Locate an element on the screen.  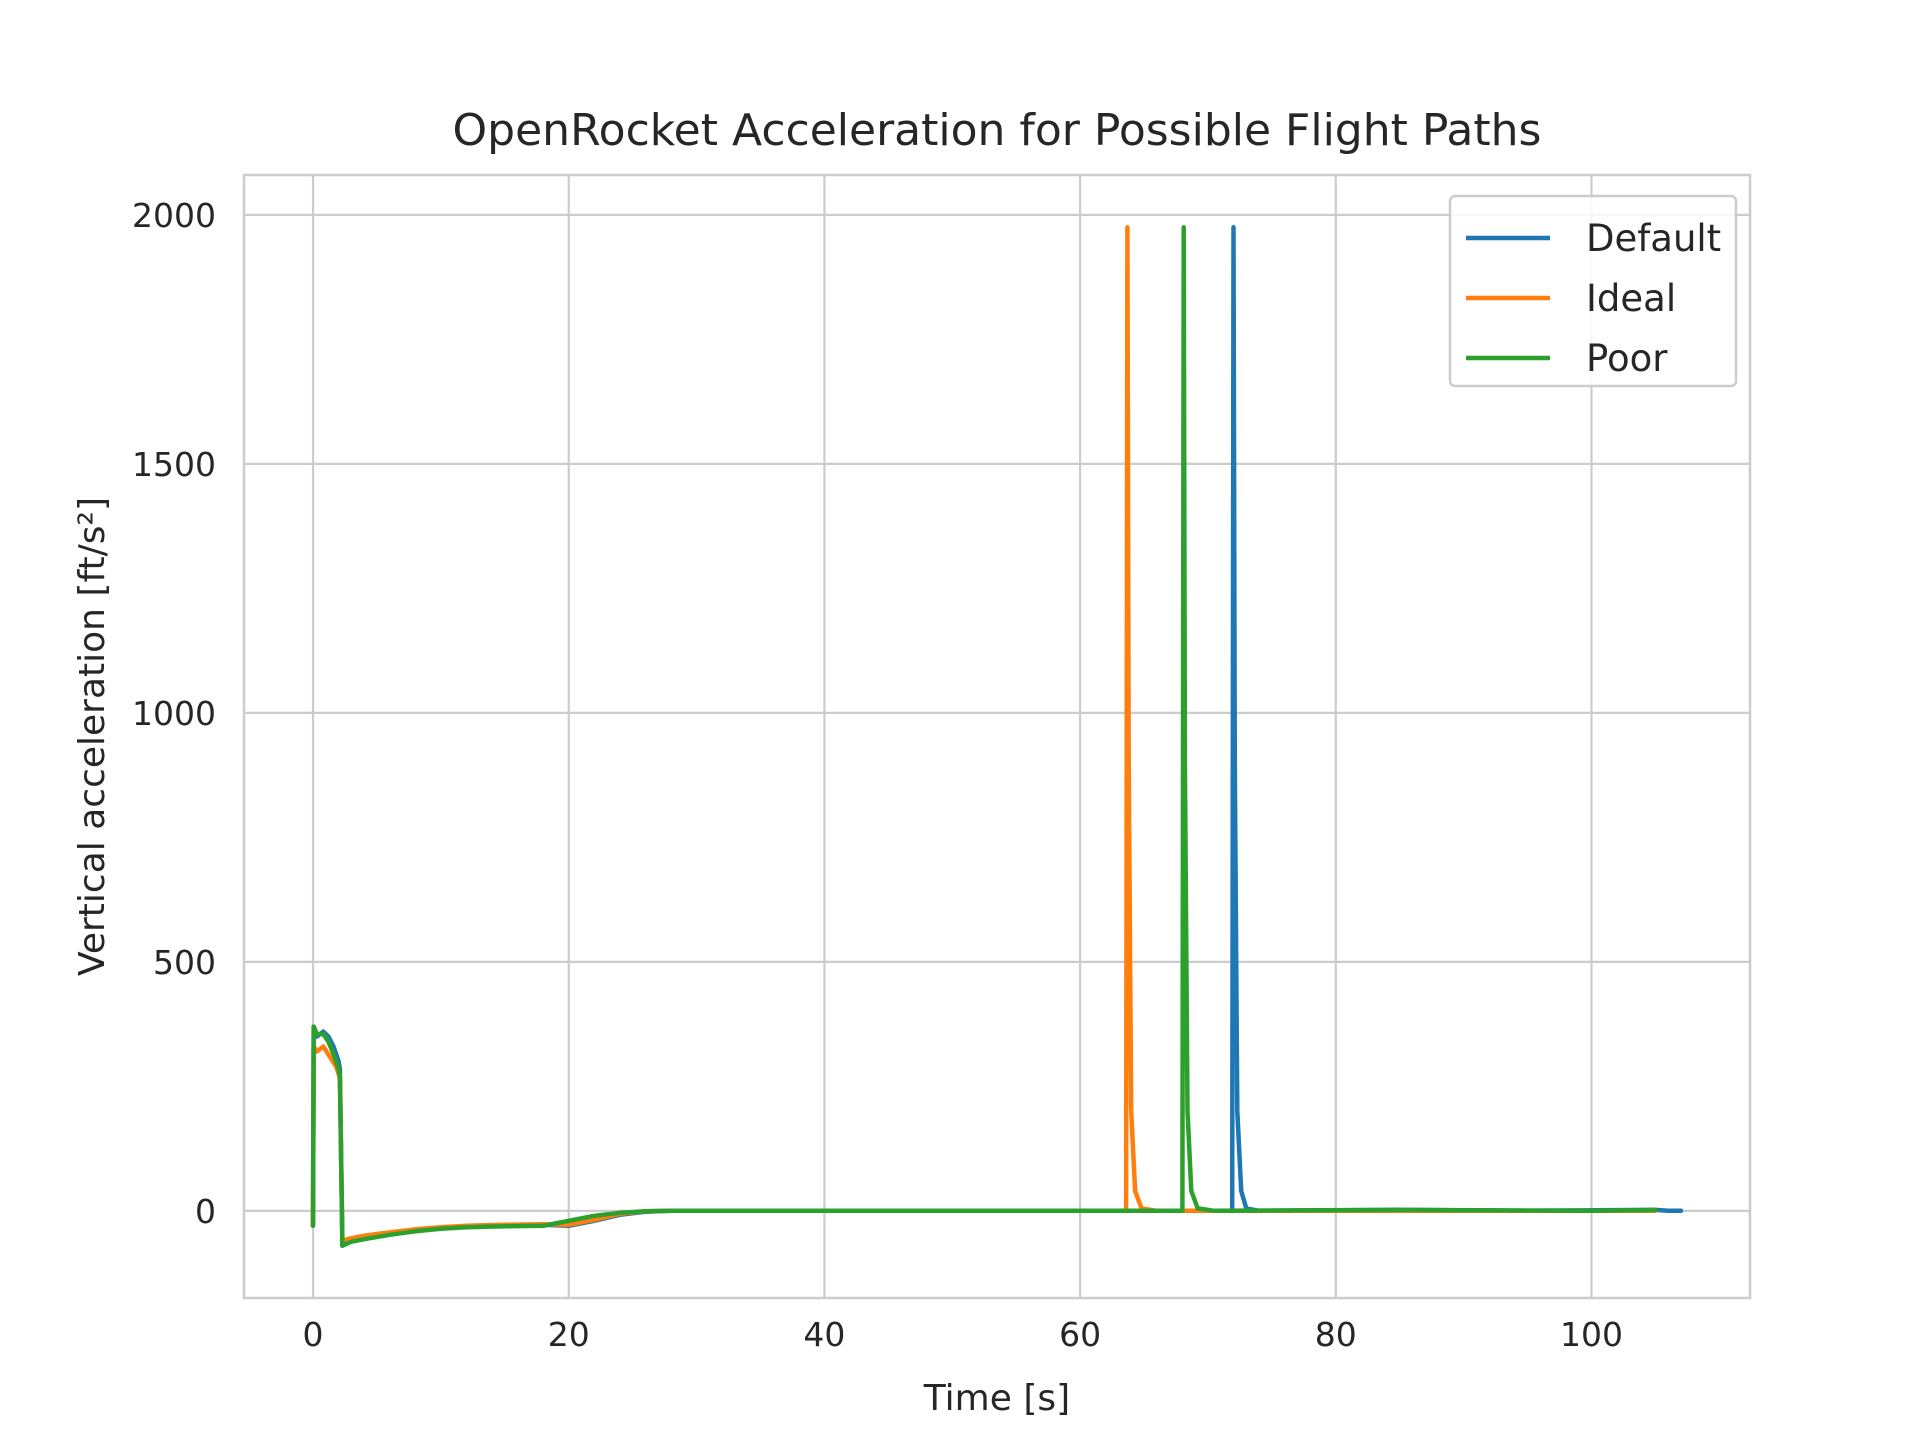
x-tick-label: 60 is located at coordinates (1080, 1334).